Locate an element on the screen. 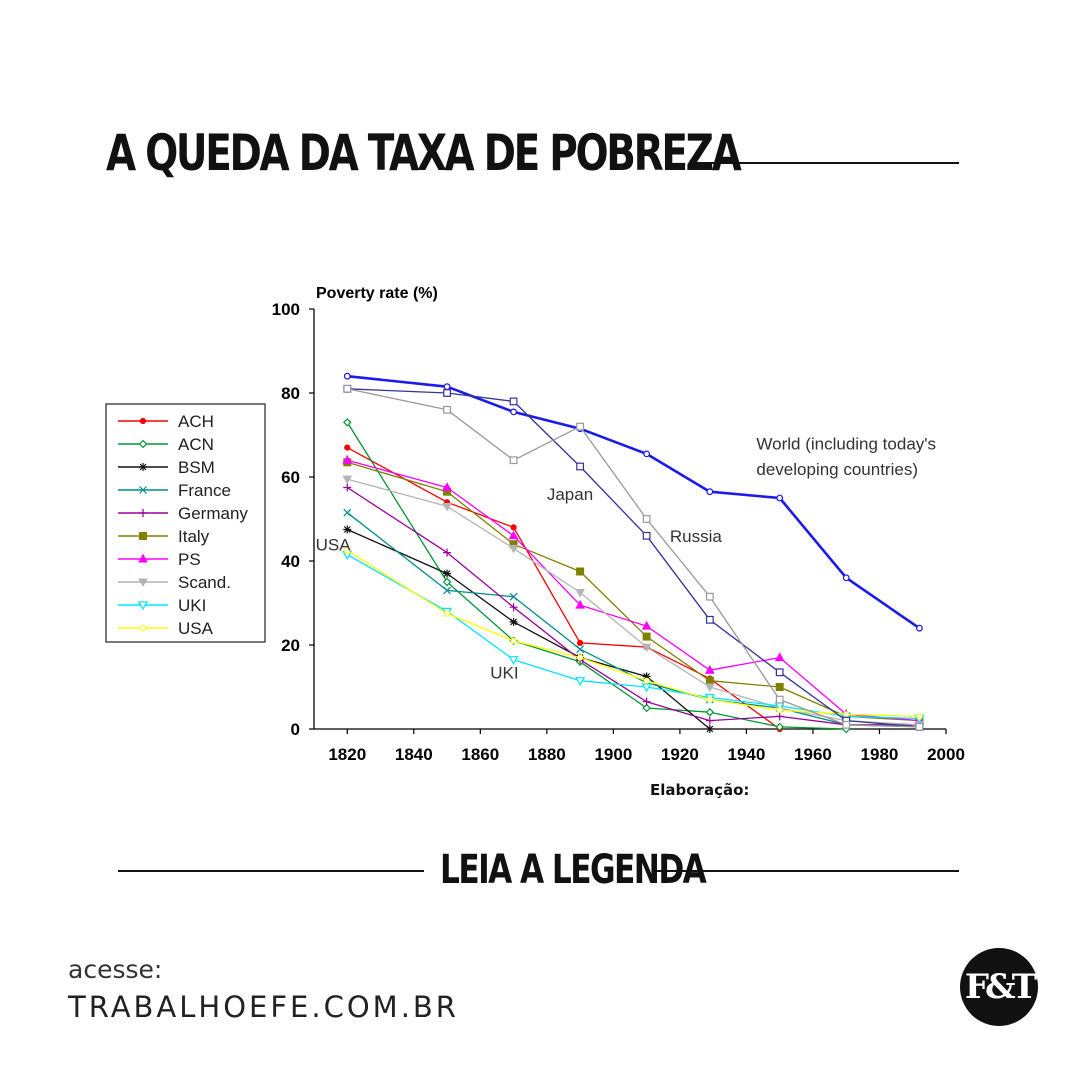  y-tick-label: 40 is located at coordinates (290, 561).